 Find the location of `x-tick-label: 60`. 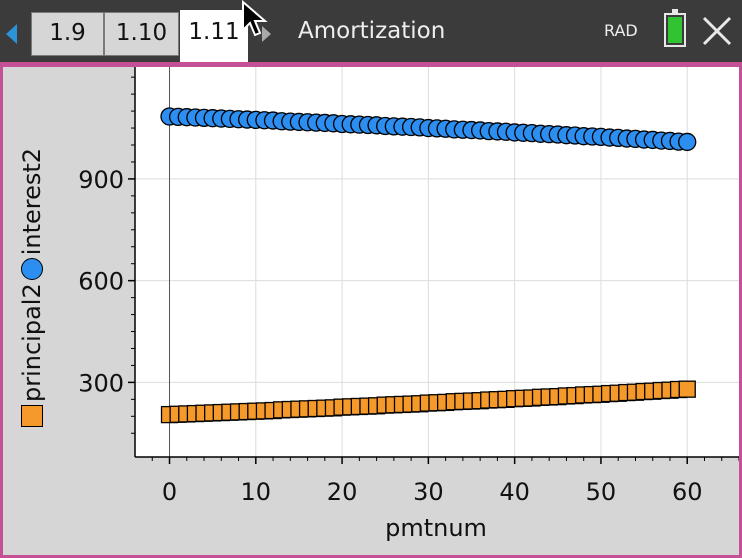

x-tick-label: 60 is located at coordinates (687, 492).